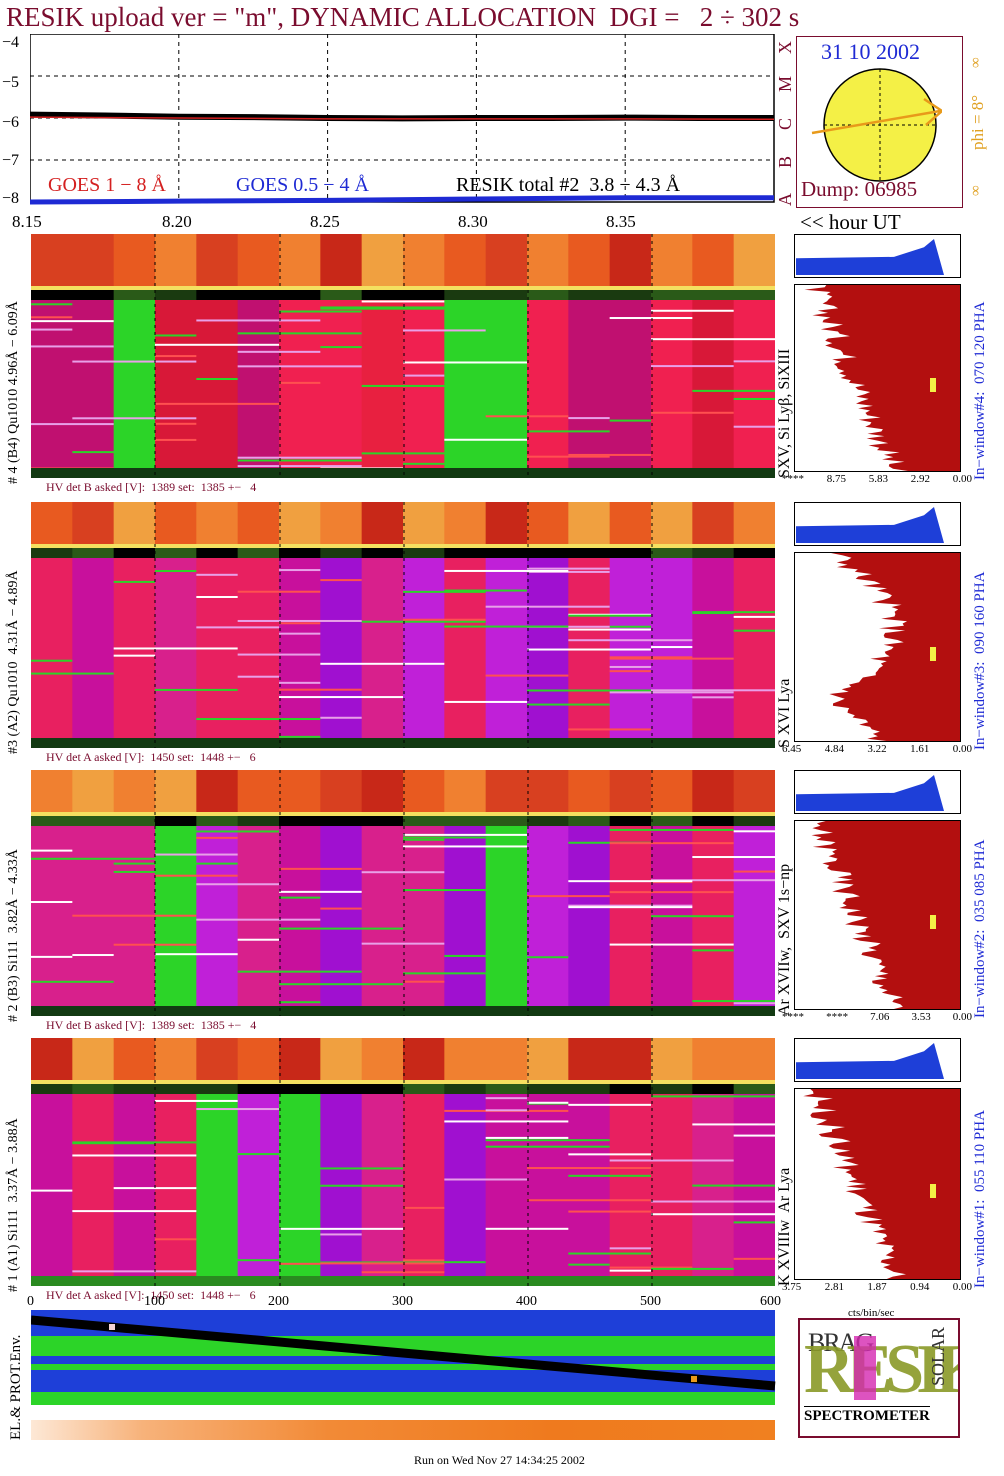 The image size is (1004, 1476). Describe the element at coordinates (933, 385) in the screenshot. I see `yellow-marker` at that location.